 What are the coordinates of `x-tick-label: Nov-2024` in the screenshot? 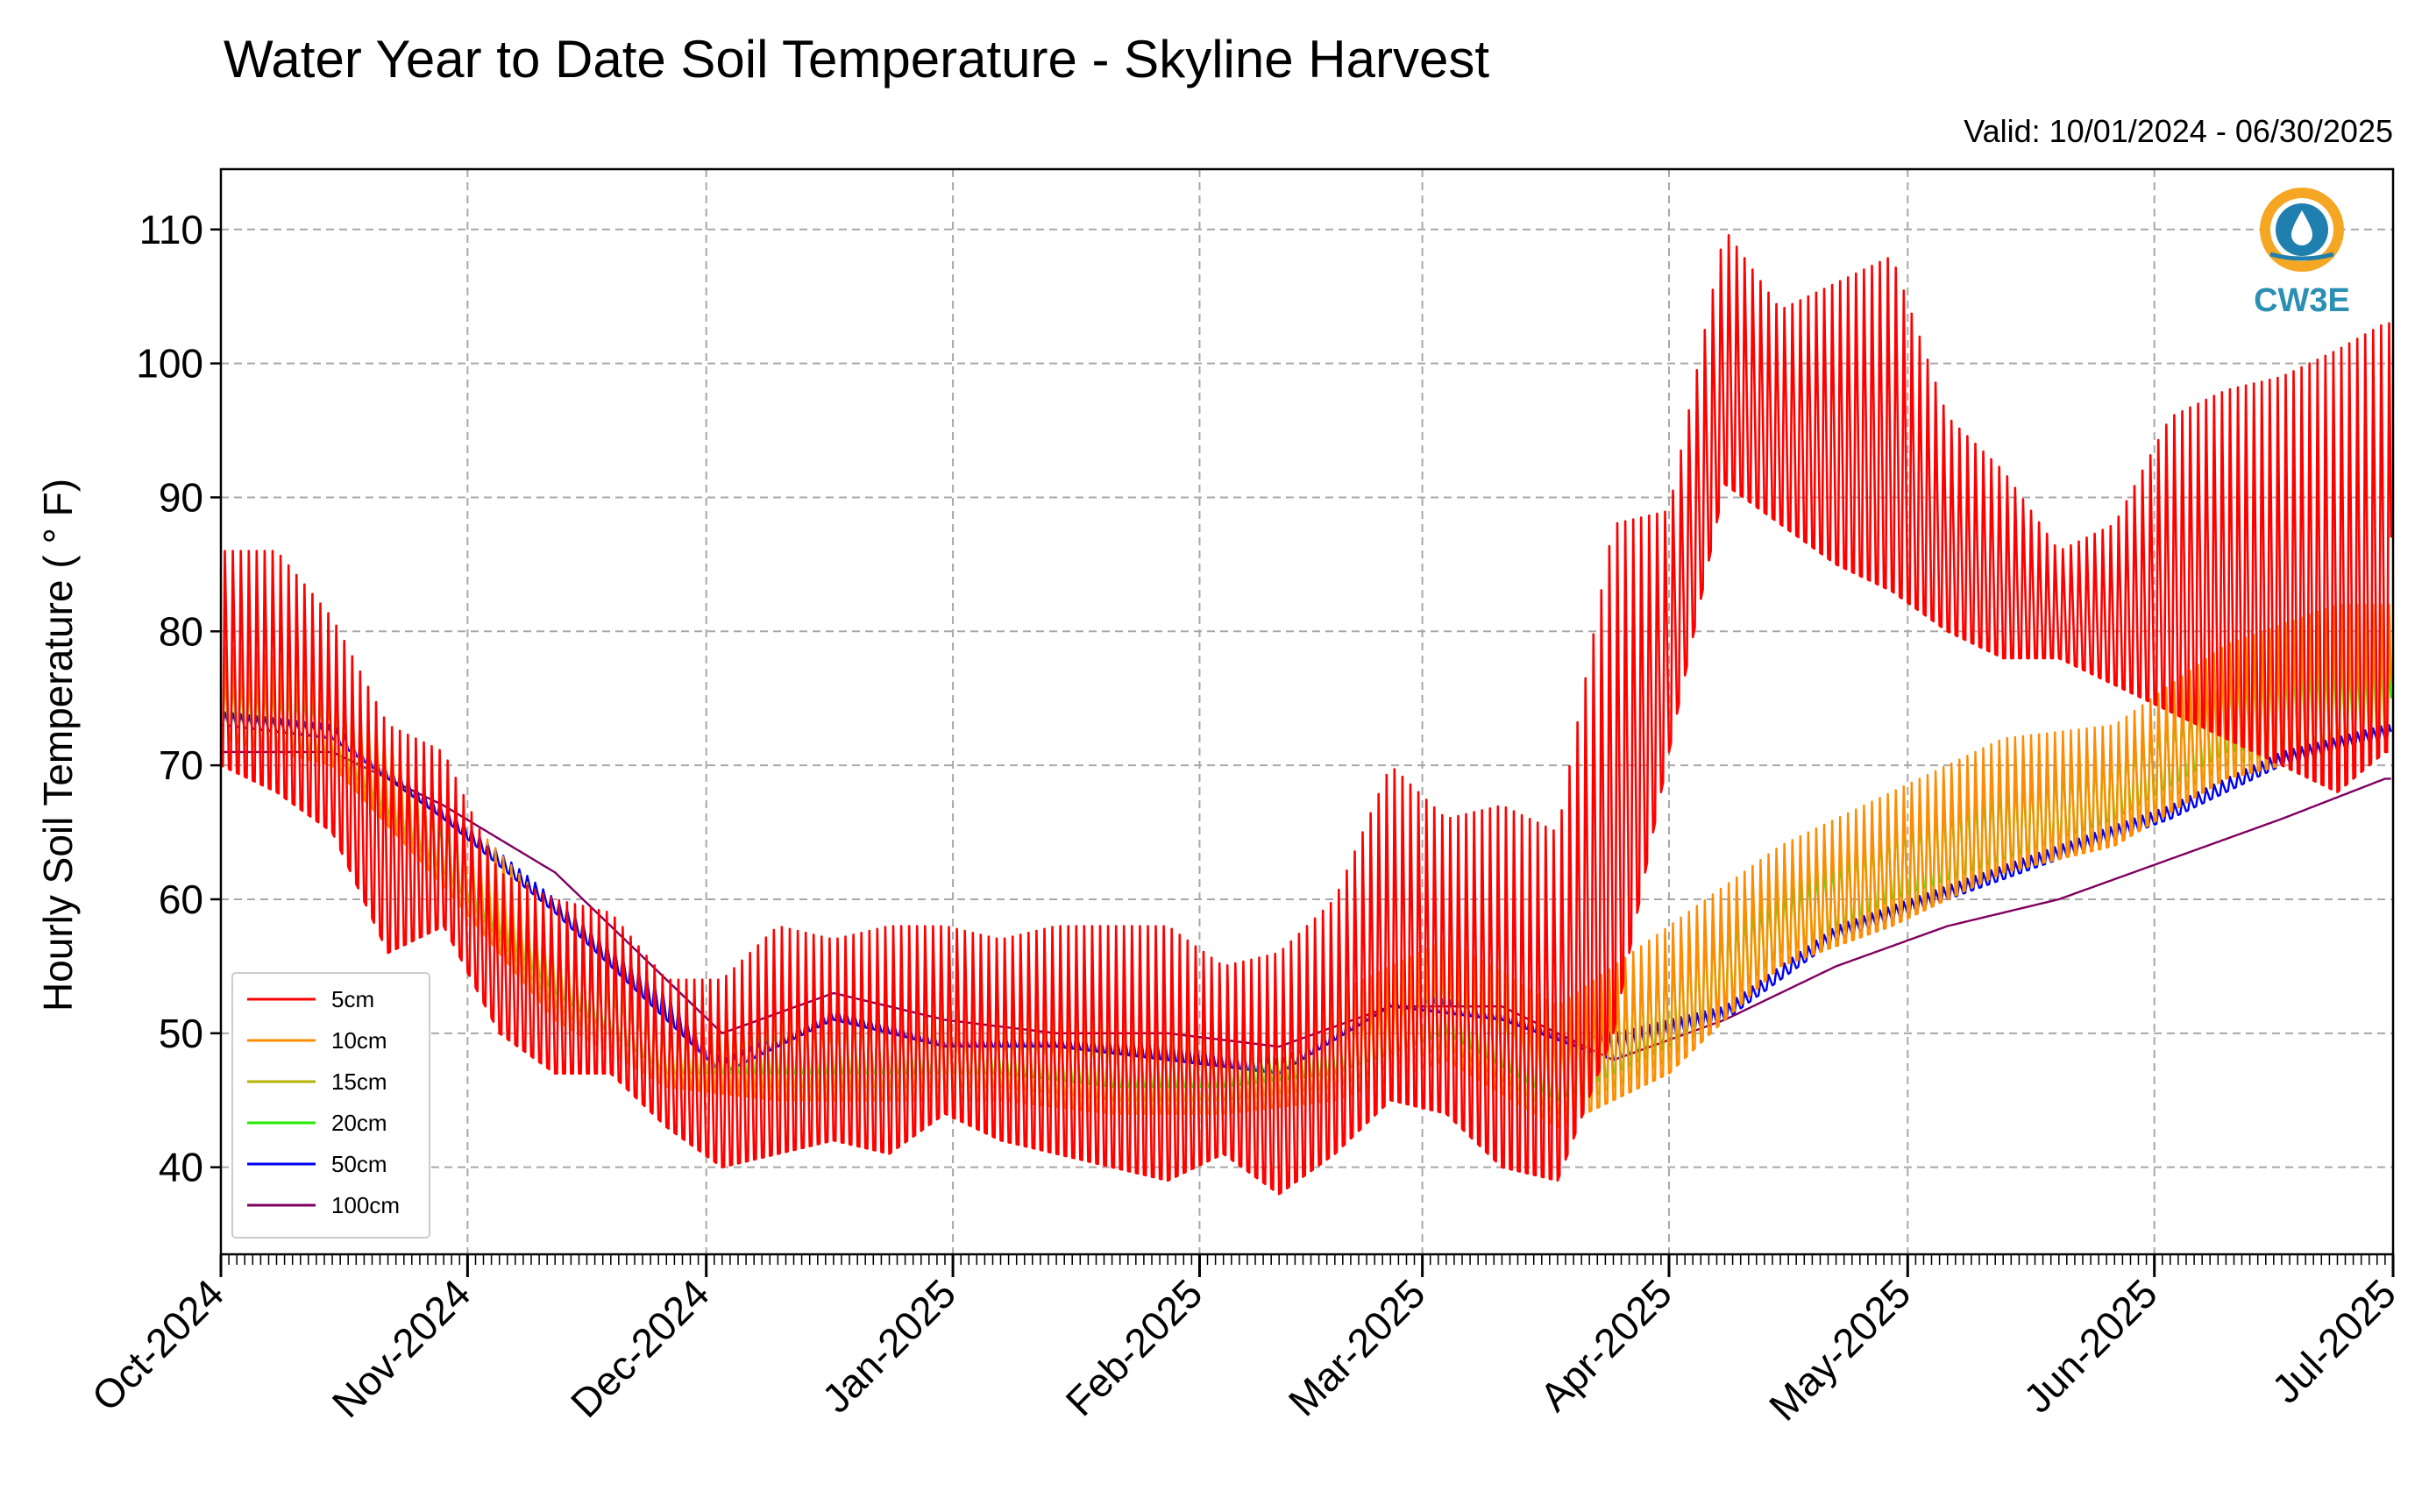 It's located at (401, 1348).